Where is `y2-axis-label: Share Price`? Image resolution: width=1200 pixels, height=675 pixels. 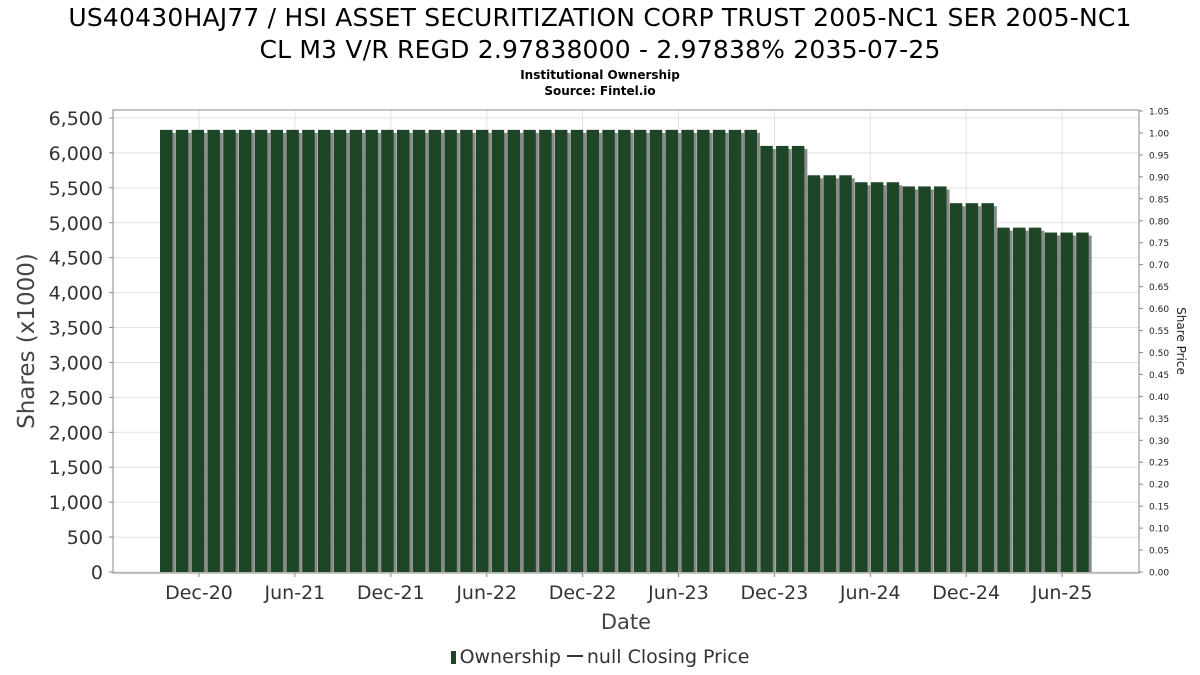
y2-axis-label: Share Price is located at coordinates (1181, 341).